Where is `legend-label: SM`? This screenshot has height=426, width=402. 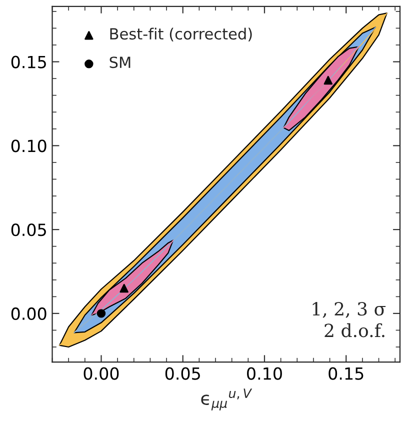
legend-label: SM is located at coordinates (120, 62).